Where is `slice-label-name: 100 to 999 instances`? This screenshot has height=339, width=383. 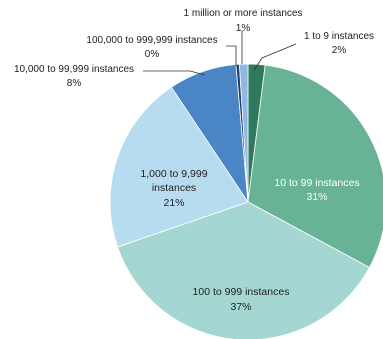 slice-label-name: 100 to 999 instances is located at coordinates (241, 292).